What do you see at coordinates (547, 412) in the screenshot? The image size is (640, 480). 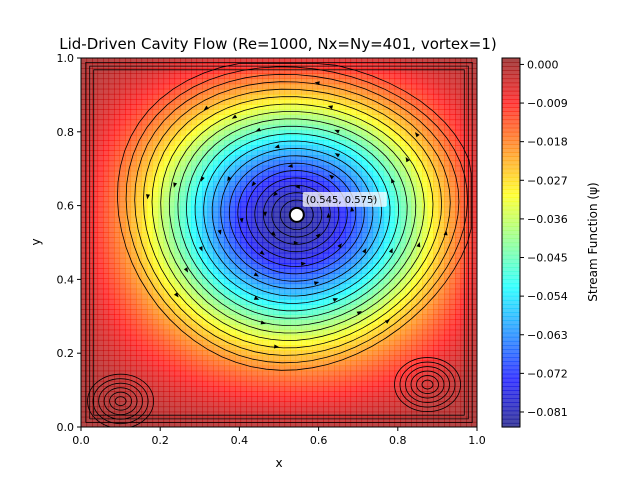 I see `colorbar-tick-label: −0.081` at bounding box center [547, 412].